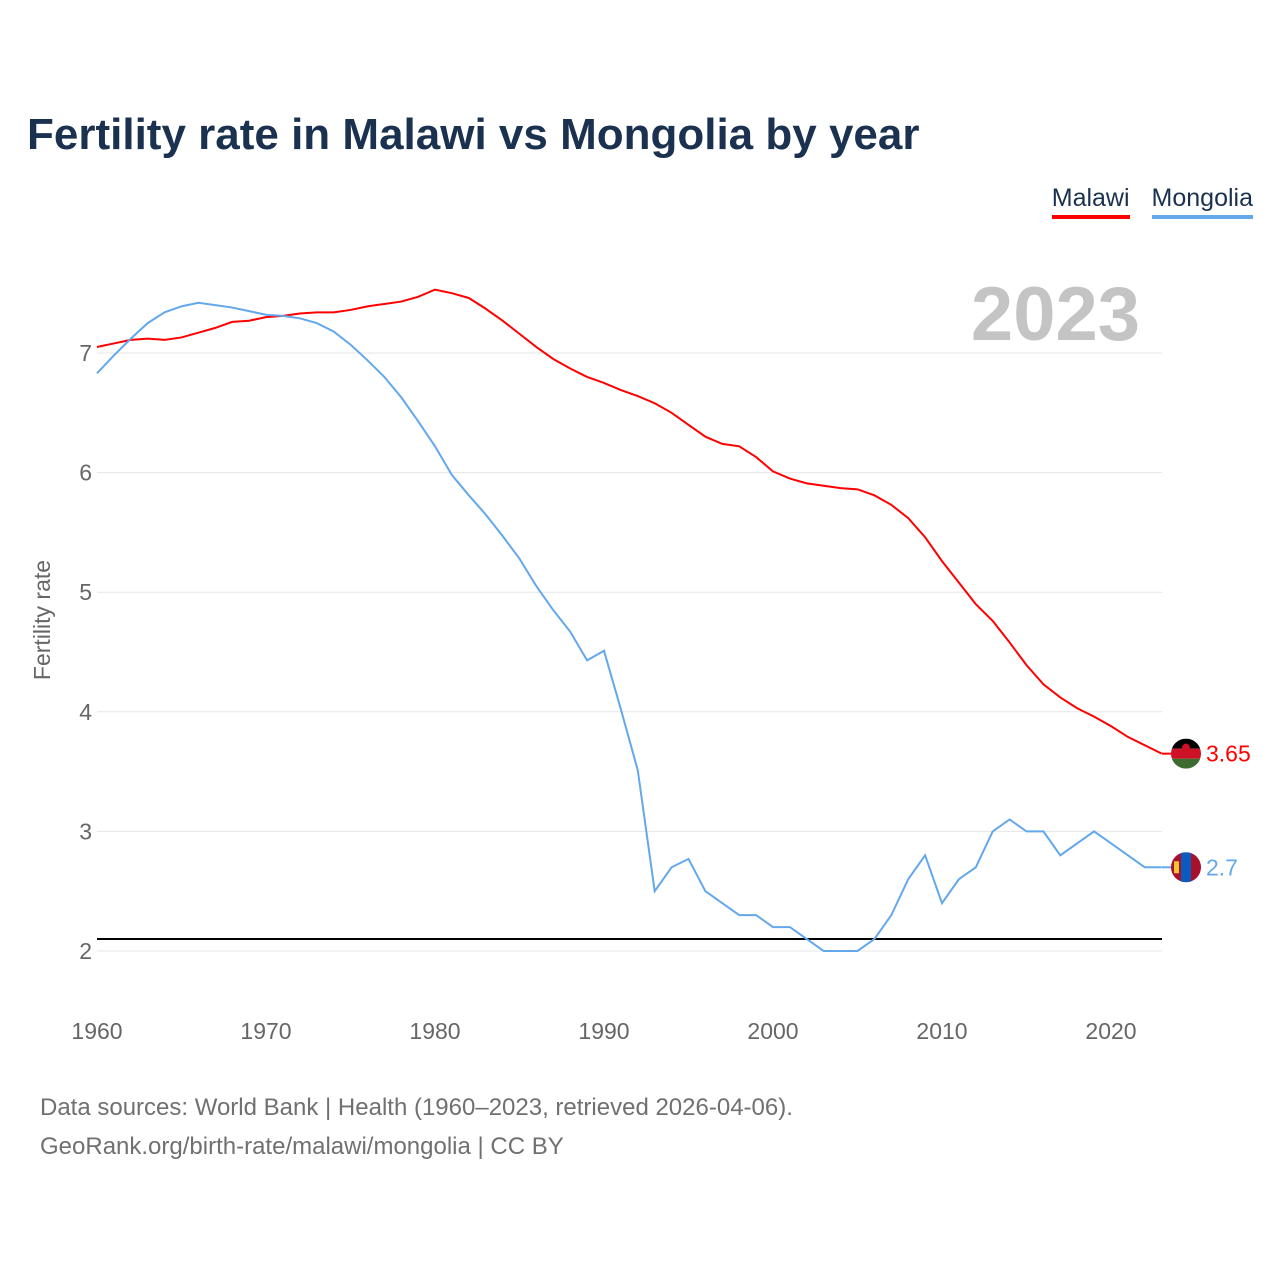 The height and width of the screenshot is (1280, 1280). Describe the element at coordinates (85, 592) in the screenshot. I see `y-tick-label: 5` at that location.